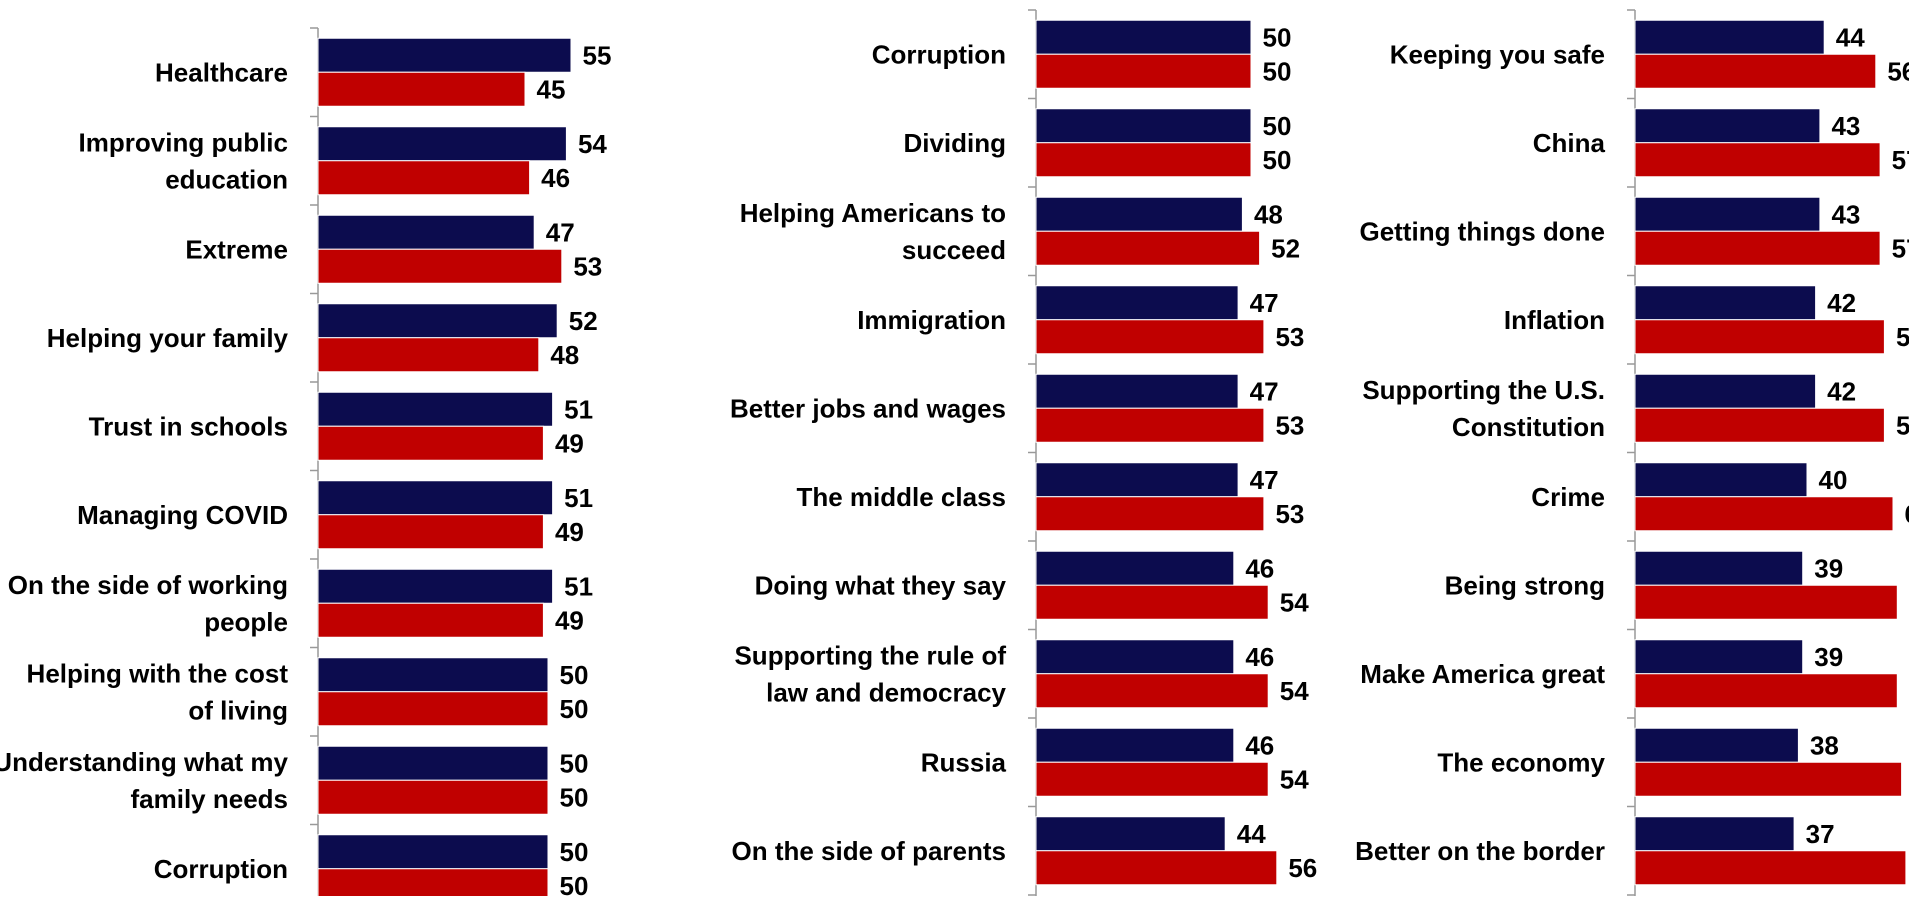  I want to click on category-label: The economy, so click(1521, 763).